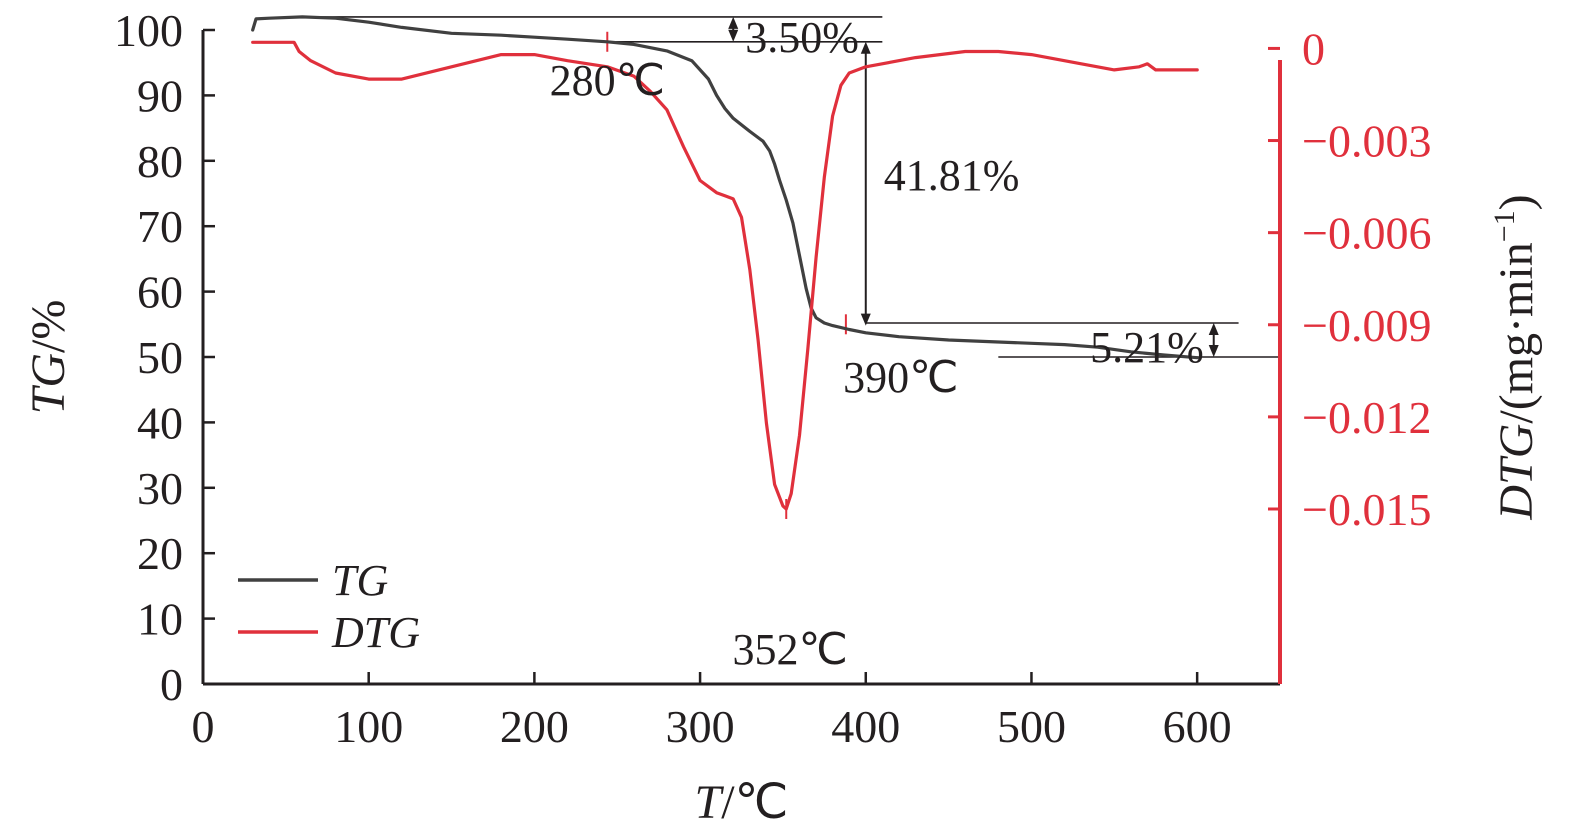 The height and width of the screenshot is (836, 1575). What do you see at coordinates (148, 30) in the screenshot?
I see `y-left-tick-label: 100` at bounding box center [148, 30].